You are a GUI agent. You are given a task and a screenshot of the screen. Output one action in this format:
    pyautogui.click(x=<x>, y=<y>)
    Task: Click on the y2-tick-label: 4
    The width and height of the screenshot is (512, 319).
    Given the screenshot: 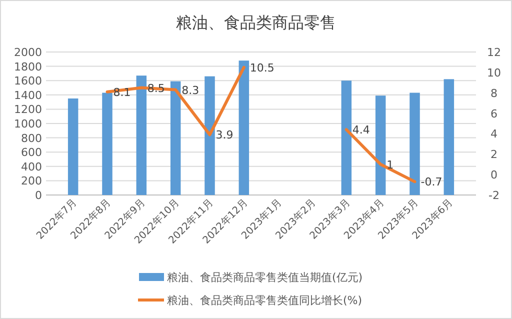 What is the action you would take?
    pyautogui.click(x=494, y=134)
    